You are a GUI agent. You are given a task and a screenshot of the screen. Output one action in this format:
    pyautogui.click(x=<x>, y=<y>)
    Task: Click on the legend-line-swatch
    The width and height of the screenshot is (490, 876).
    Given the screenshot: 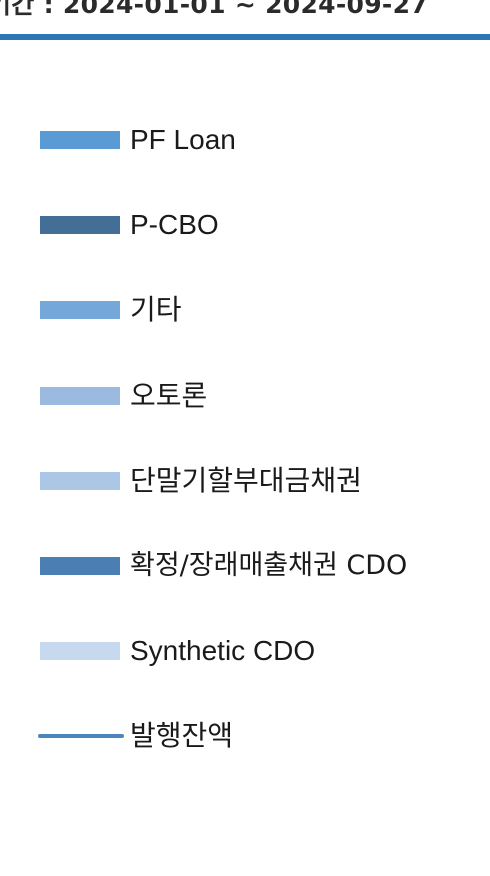 What is the action you would take?
    pyautogui.click(x=81, y=736)
    